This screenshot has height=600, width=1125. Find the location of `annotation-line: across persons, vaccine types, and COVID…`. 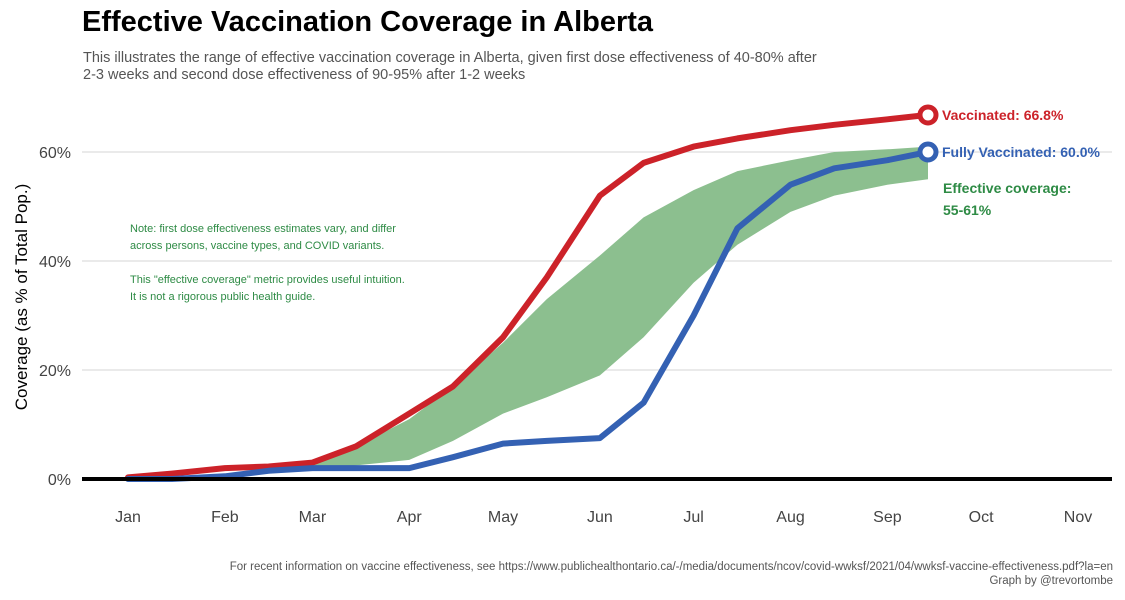

annotation-line: across persons, vaccine types, and COVID… is located at coordinates (257, 246).